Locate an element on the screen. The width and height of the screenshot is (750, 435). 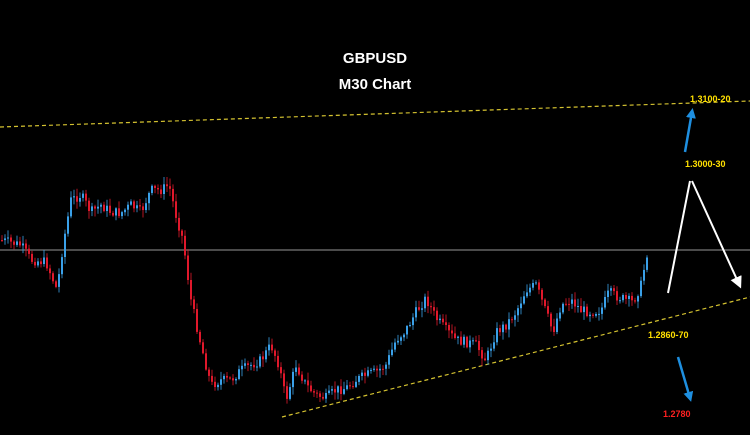
level-label-resistance: 1.3000-30 is located at coordinates (705, 164).